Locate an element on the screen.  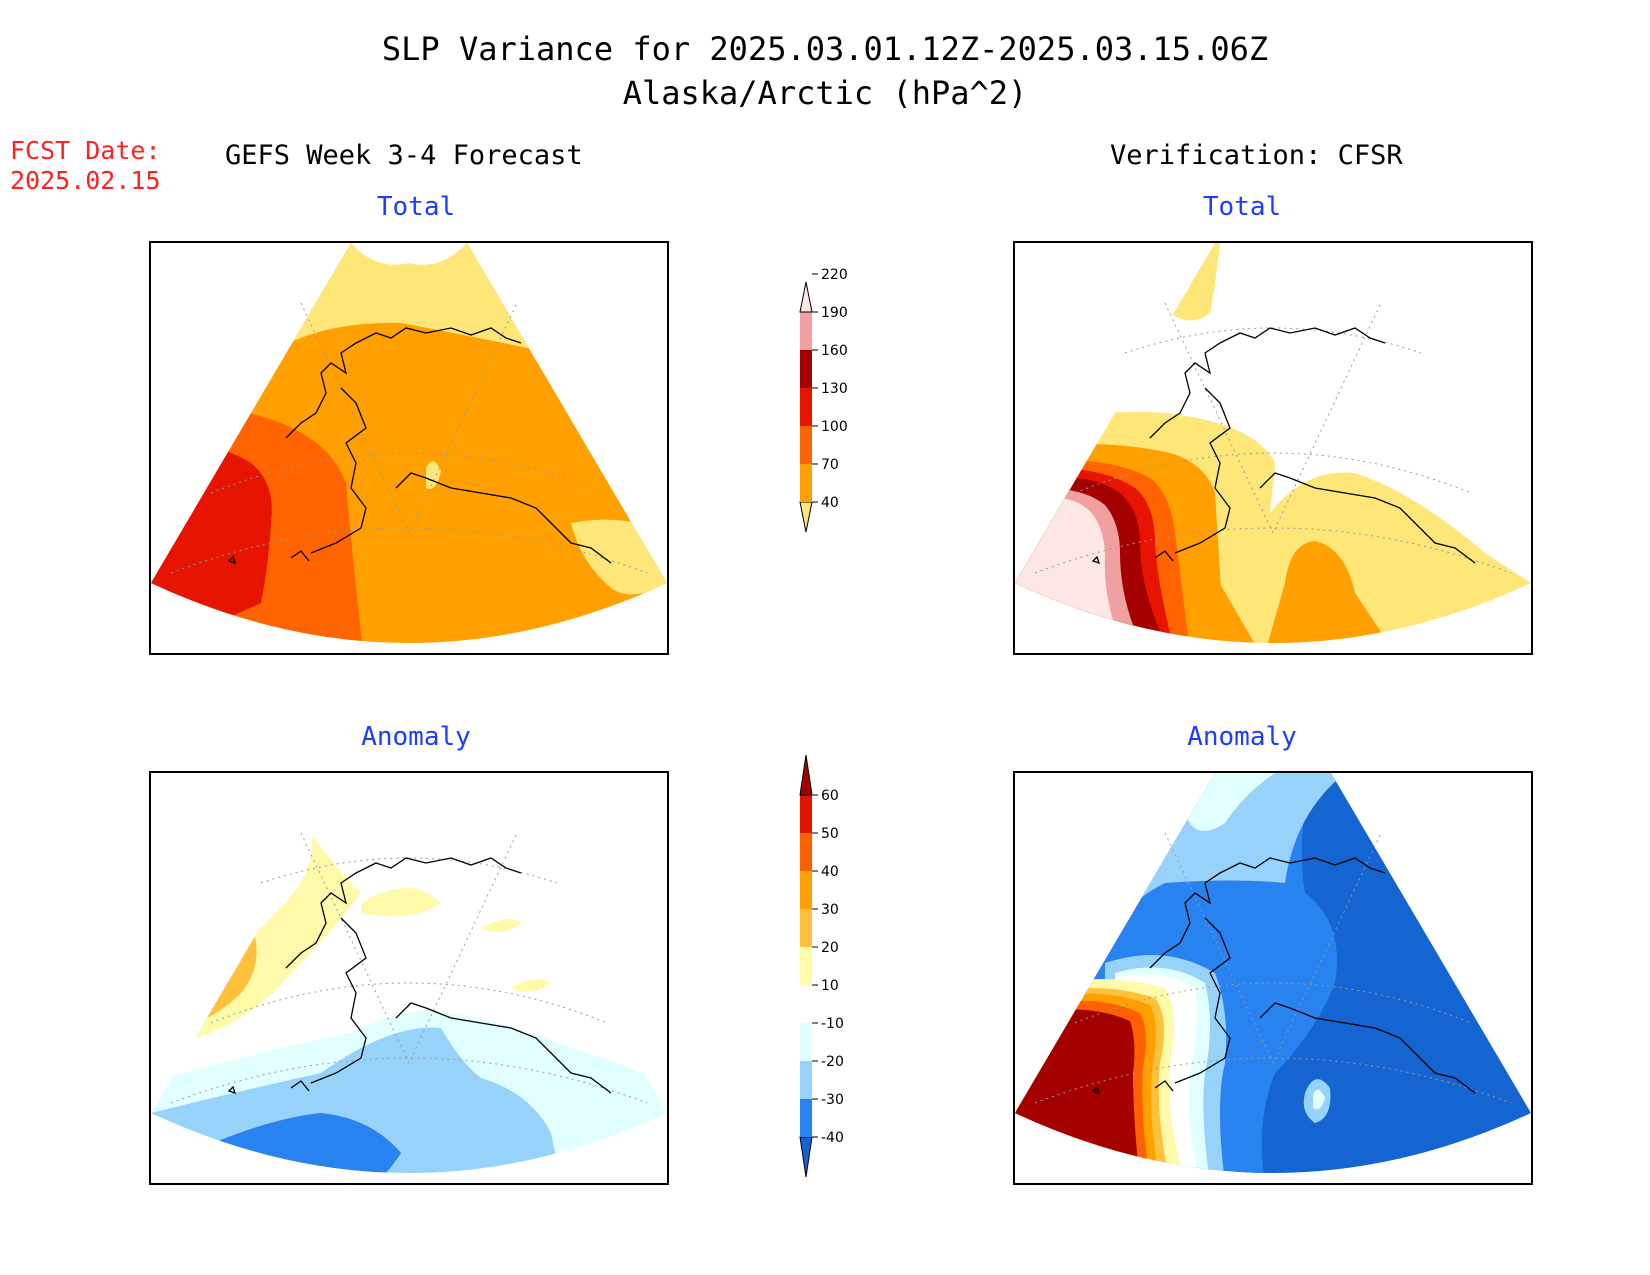
colorbar-tick-label: -30 is located at coordinates (832, 1100).